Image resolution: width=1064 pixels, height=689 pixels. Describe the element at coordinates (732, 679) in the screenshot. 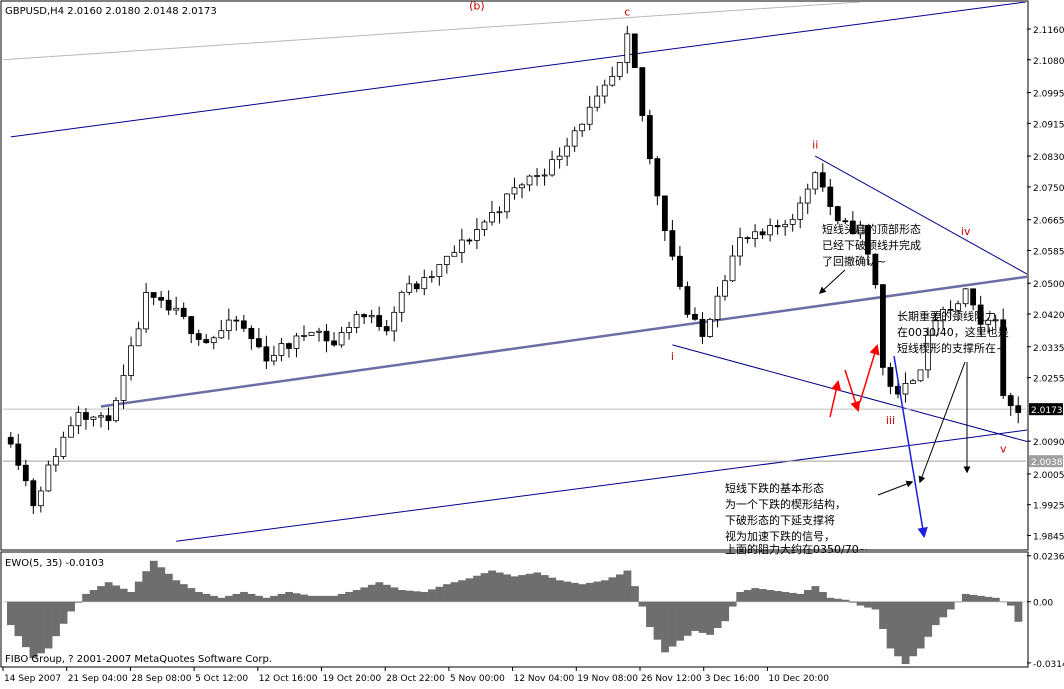

I see `time-tick-label: 3 Dec 16:00` at that location.